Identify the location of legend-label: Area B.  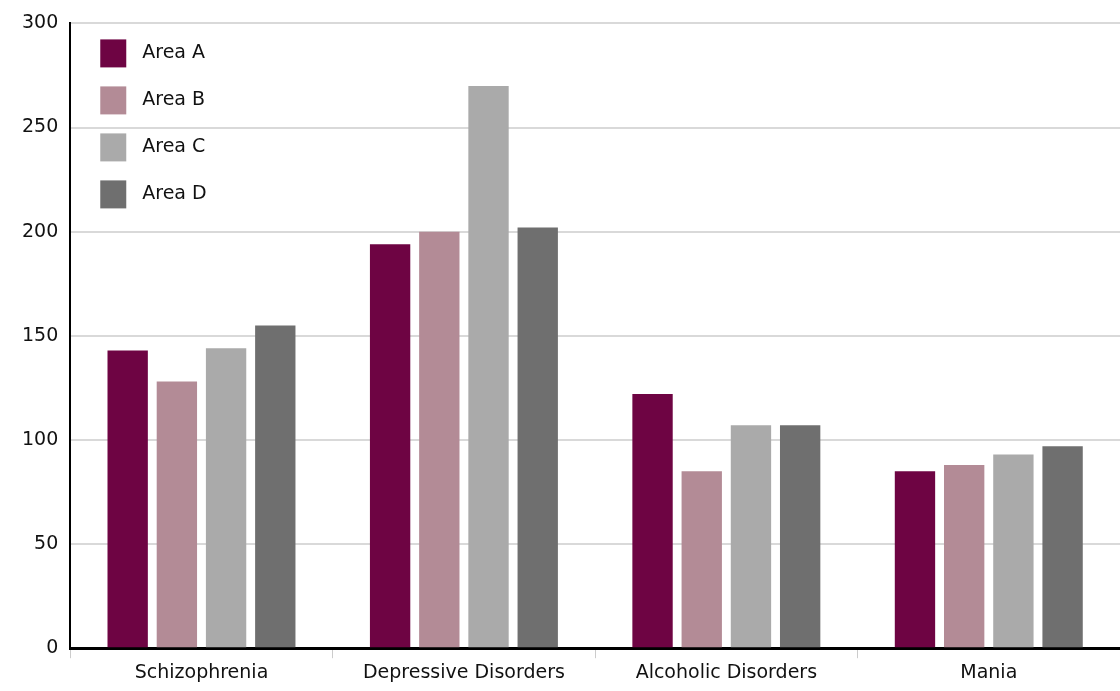
(174, 98).